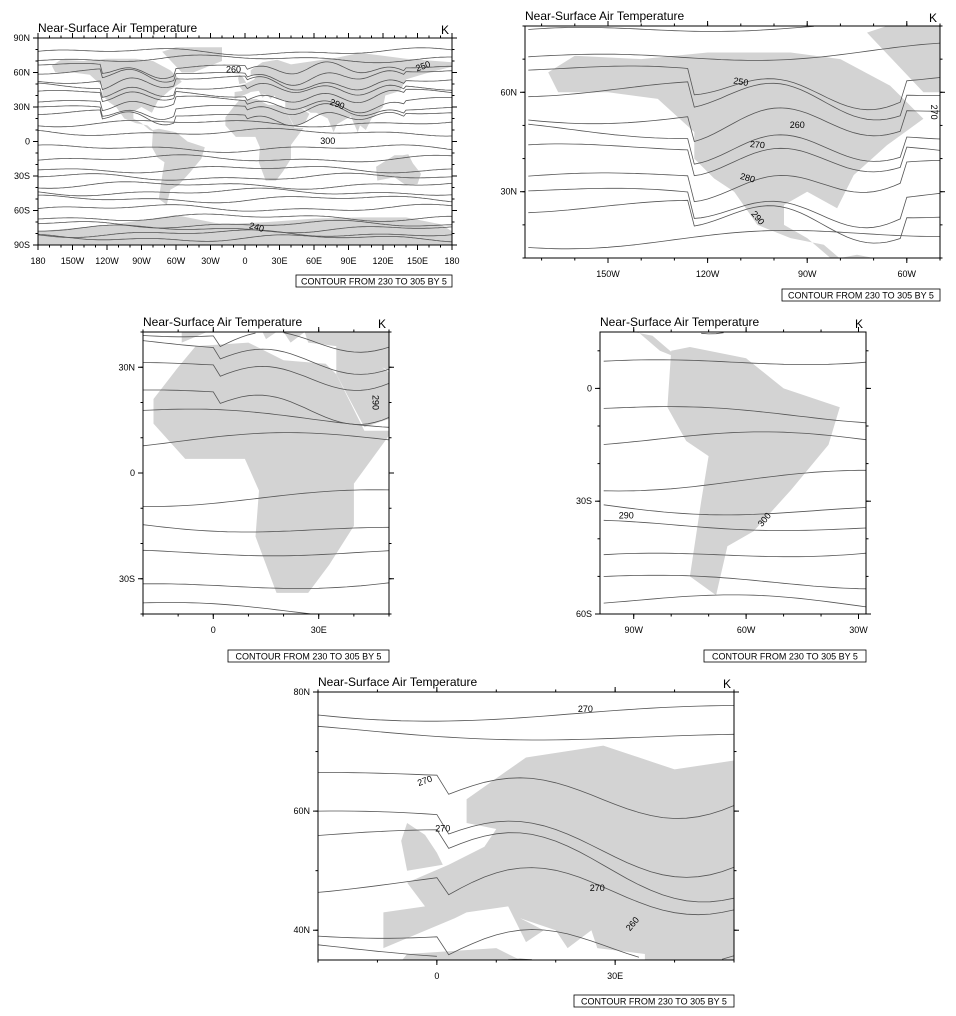  I want to click on x-tick-label: 120E, so click(382, 261).